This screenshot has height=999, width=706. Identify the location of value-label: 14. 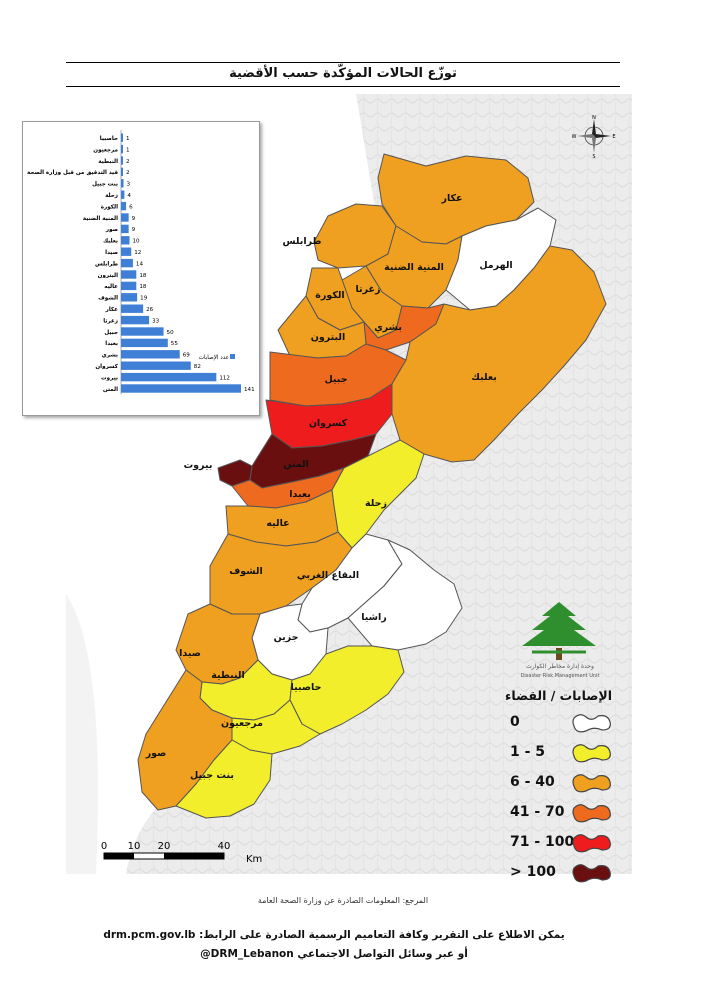
(140, 264).